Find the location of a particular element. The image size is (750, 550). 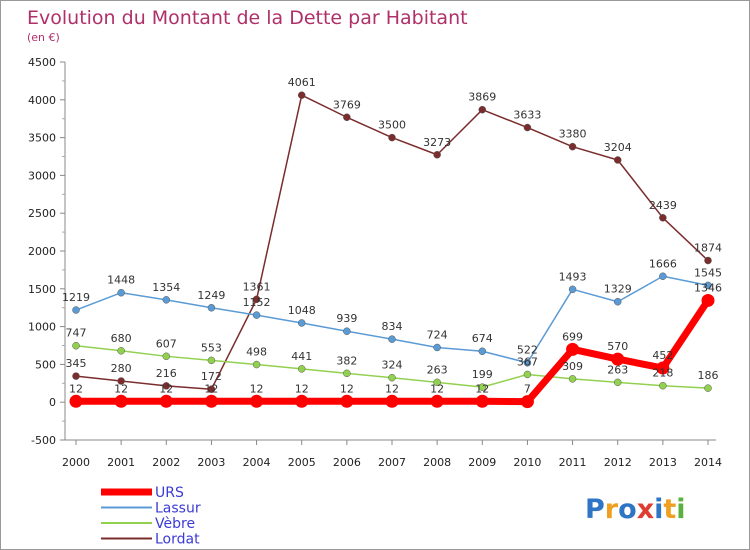

chart-subtitle: (en €) is located at coordinates (43, 37).